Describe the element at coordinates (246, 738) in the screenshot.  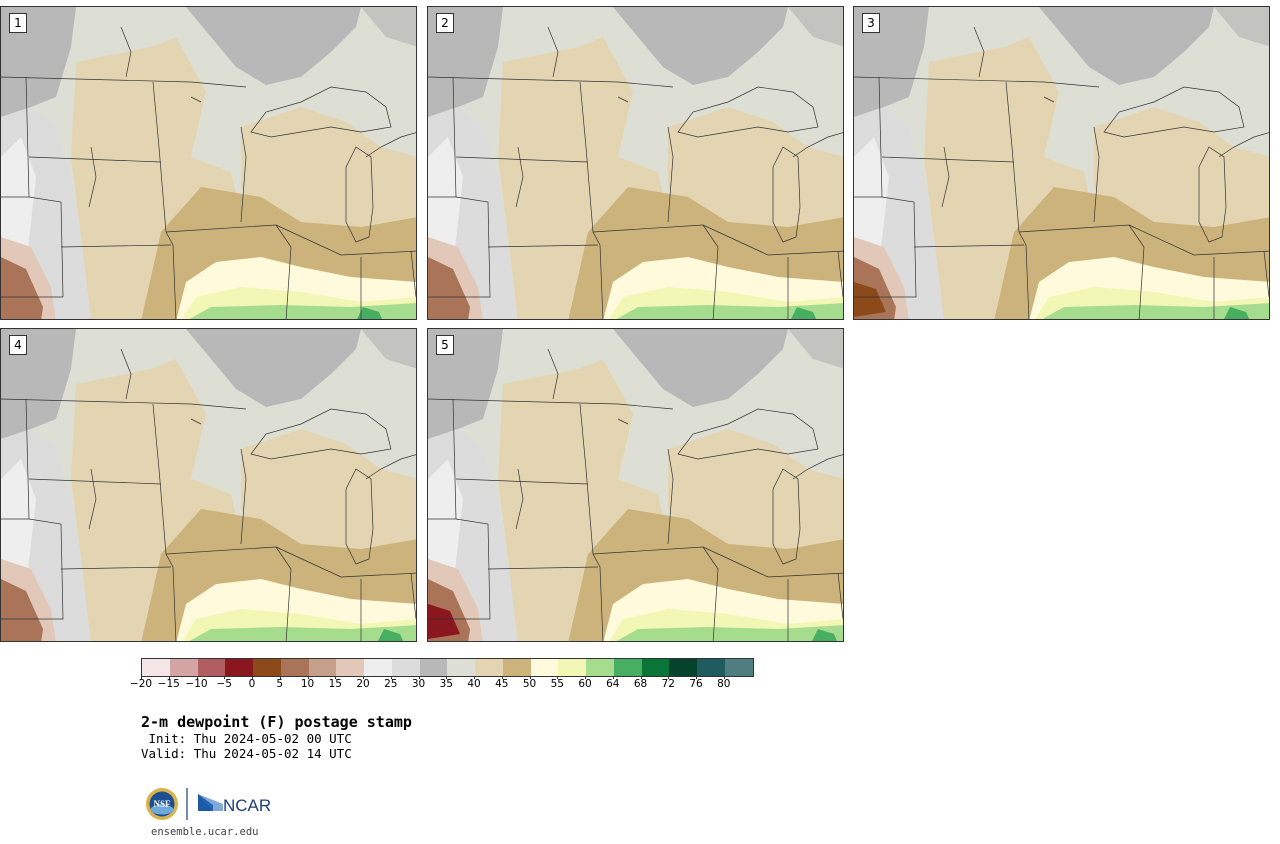
I see `init-time: Init: Thu 2024-05-02 00 UTC` at that location.